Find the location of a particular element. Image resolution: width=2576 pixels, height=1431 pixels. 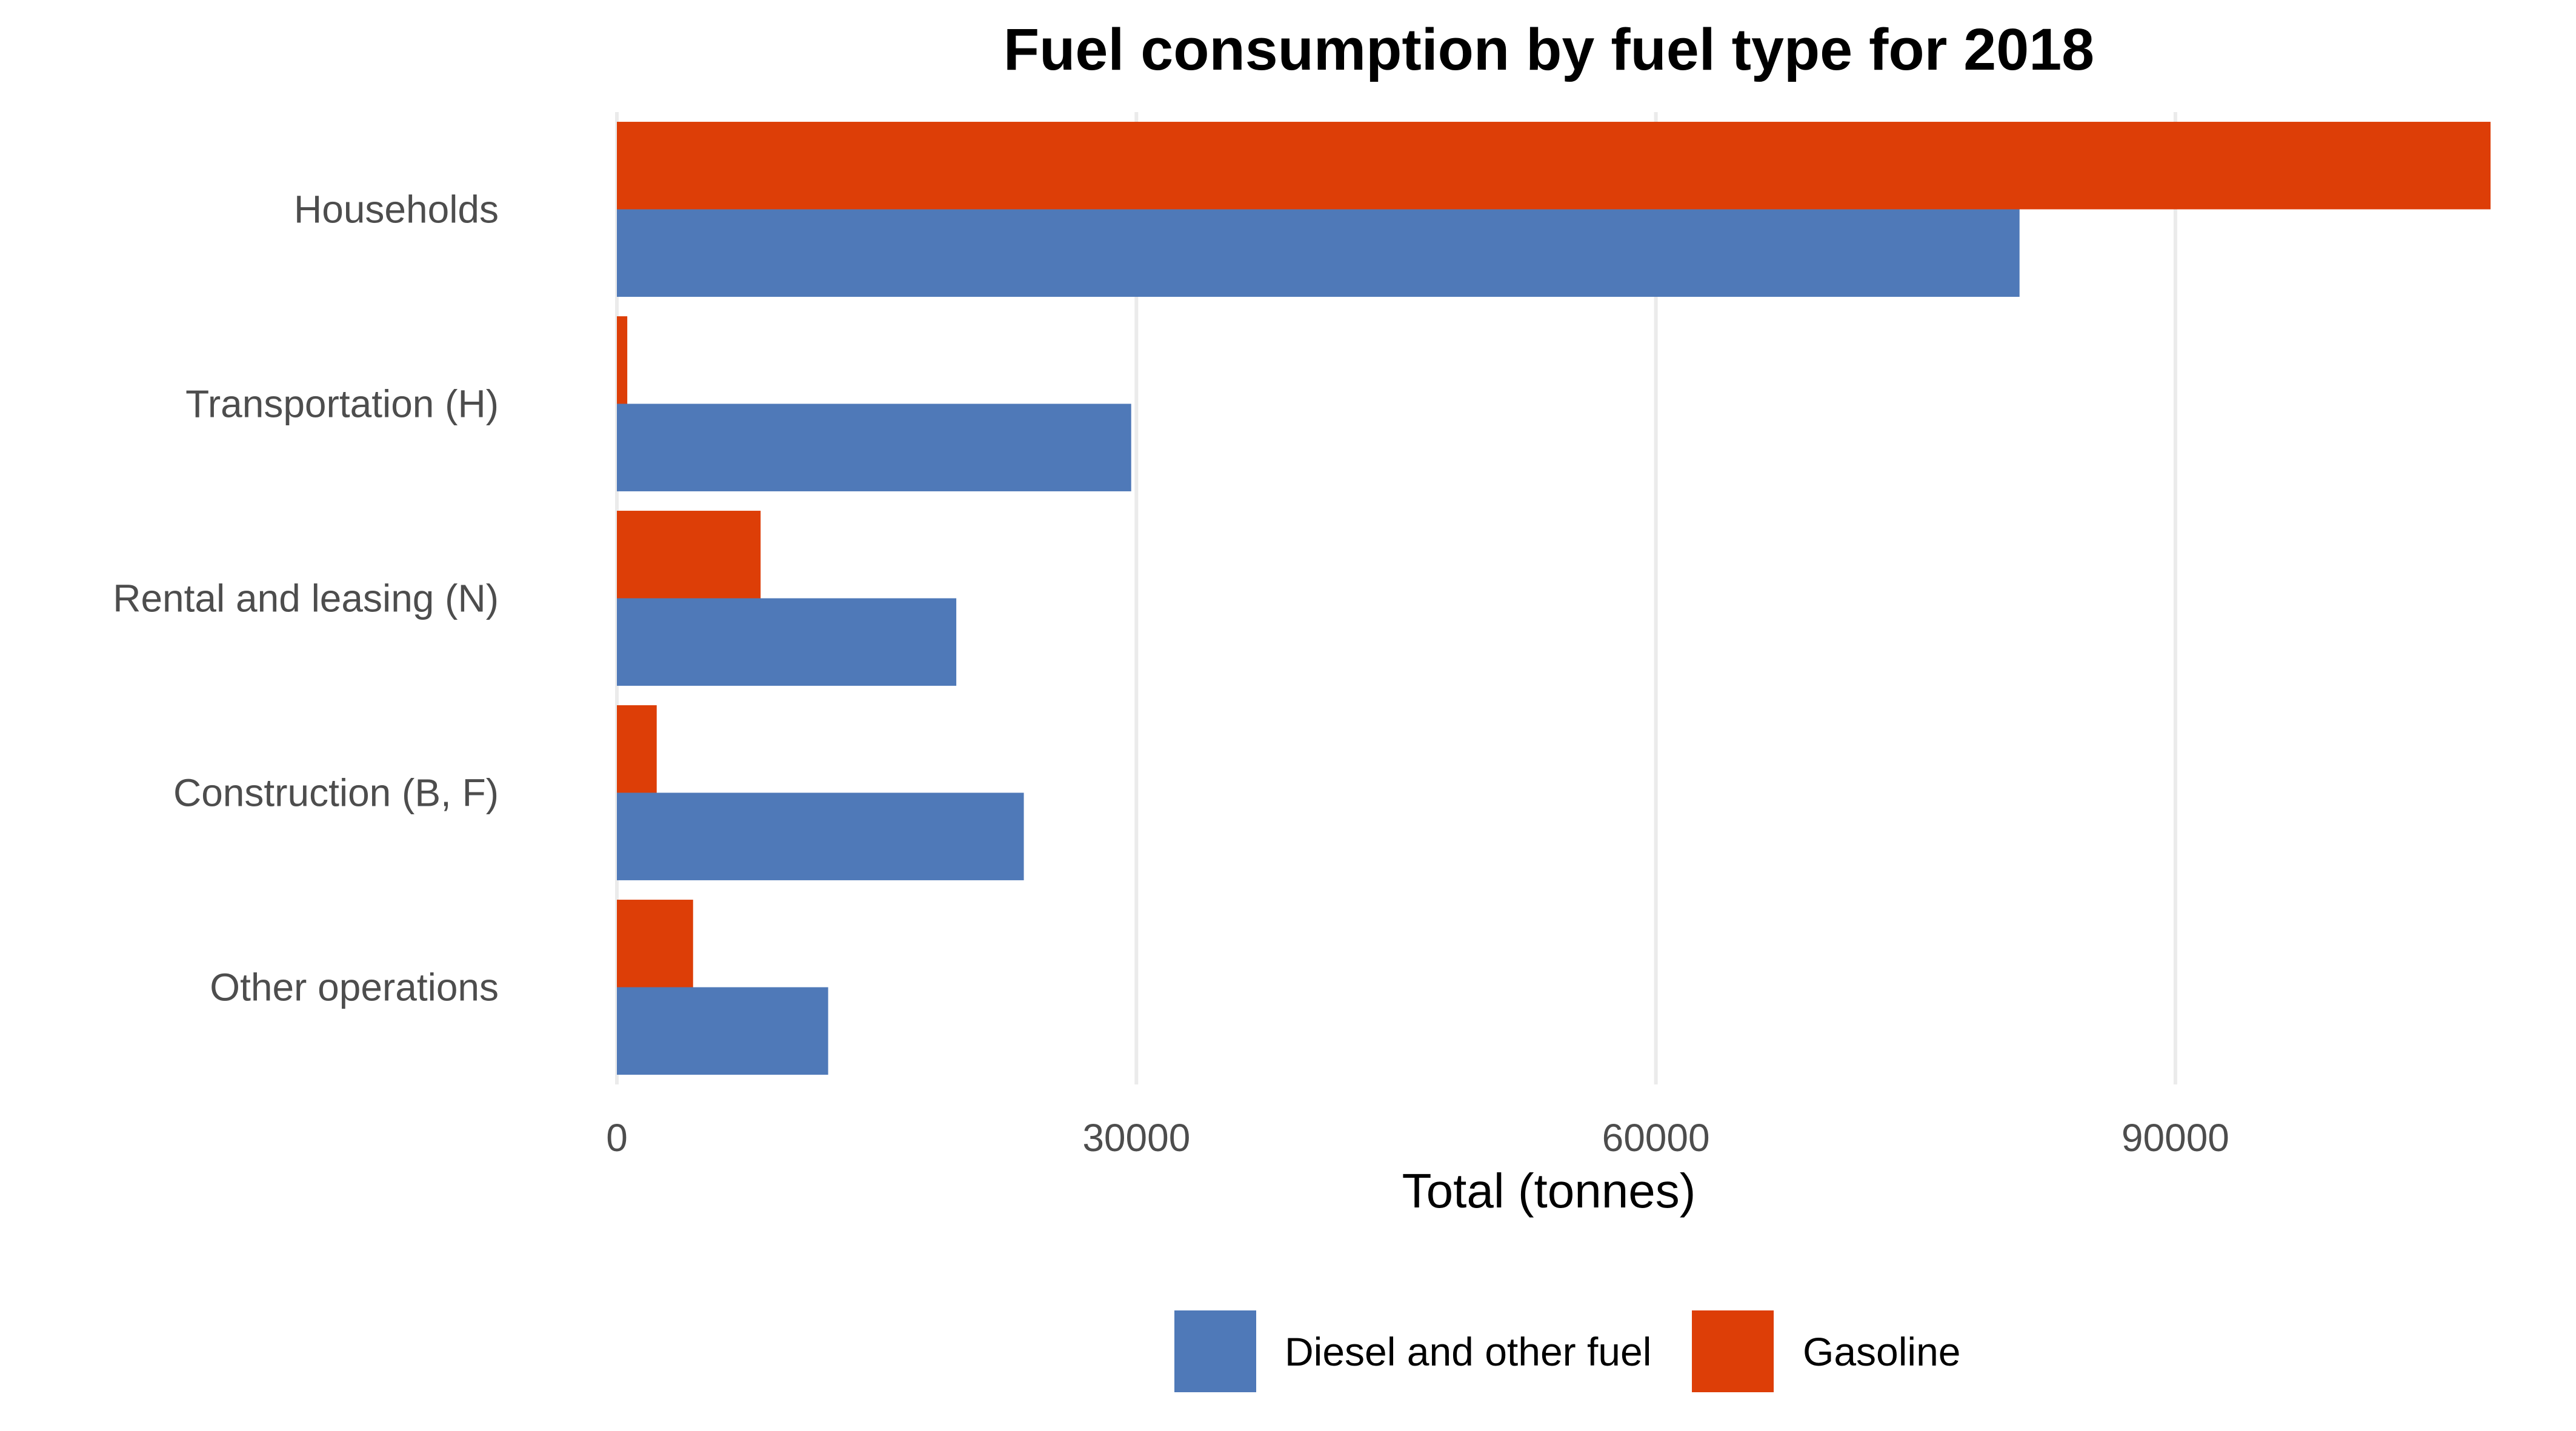

x-tick-label: 60000 is located at coordinates (1656, 1138).